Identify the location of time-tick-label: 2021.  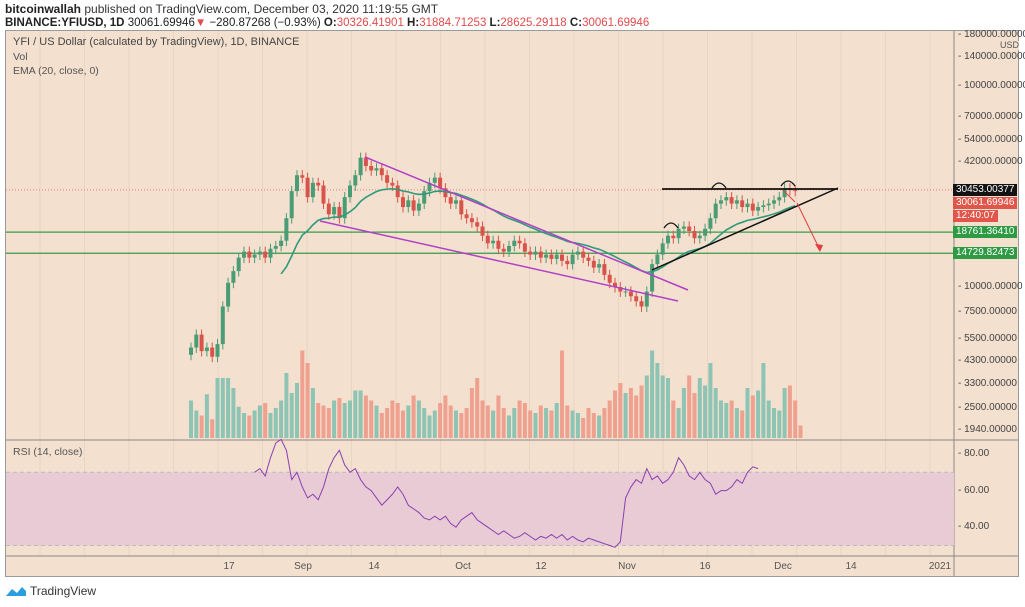
(940, 566).